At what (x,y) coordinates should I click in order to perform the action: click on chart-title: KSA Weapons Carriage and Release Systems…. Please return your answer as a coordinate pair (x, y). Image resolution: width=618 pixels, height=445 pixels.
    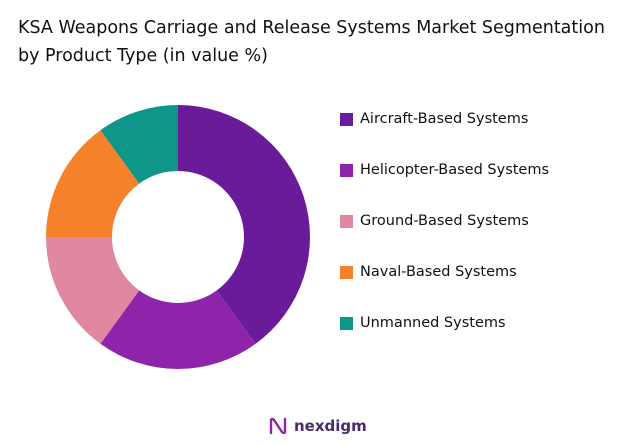
    Looking at the image, I should click on (311, 42).